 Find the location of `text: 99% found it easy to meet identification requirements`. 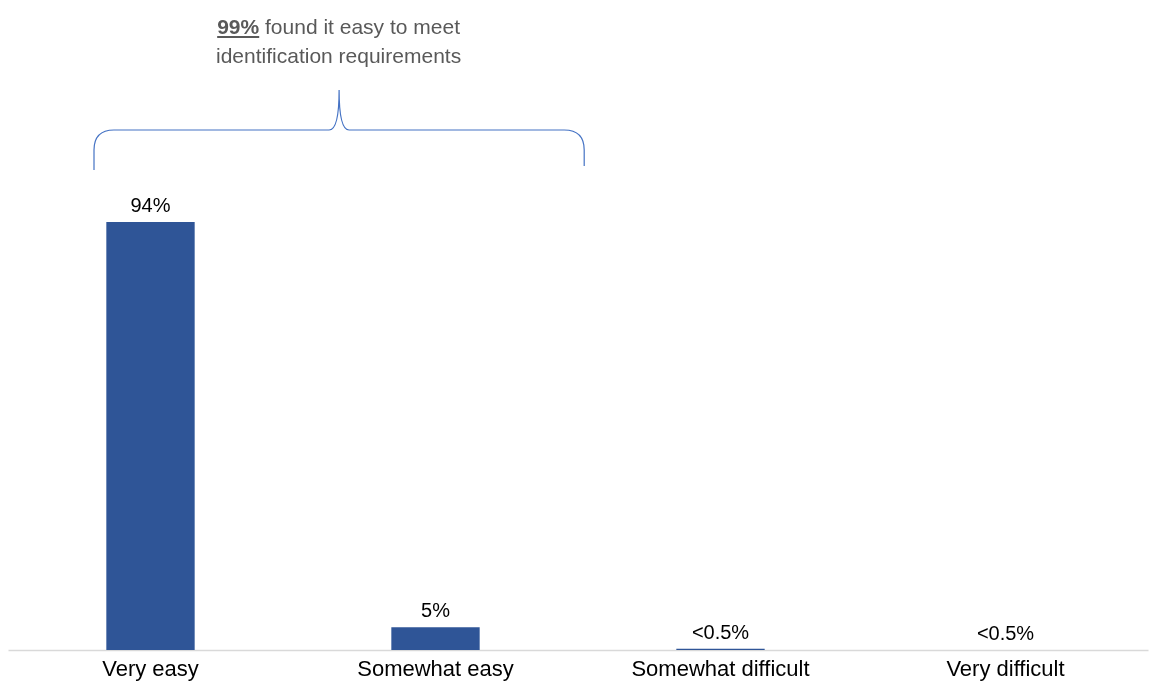

text: 99% found it easy to meet identification requirements is located at coordinates (339, 41).